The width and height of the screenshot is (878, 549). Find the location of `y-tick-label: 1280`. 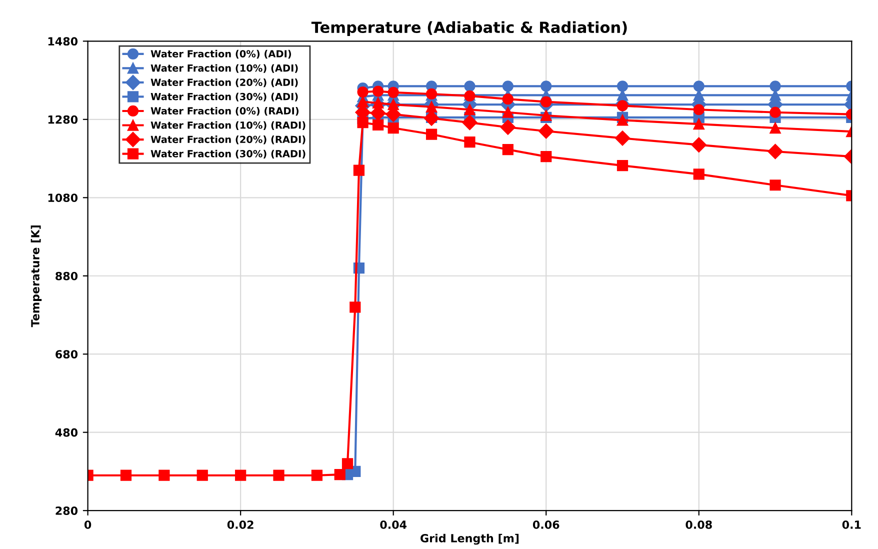

y-tick-label: 1280 is located at coordinates (63, 119).